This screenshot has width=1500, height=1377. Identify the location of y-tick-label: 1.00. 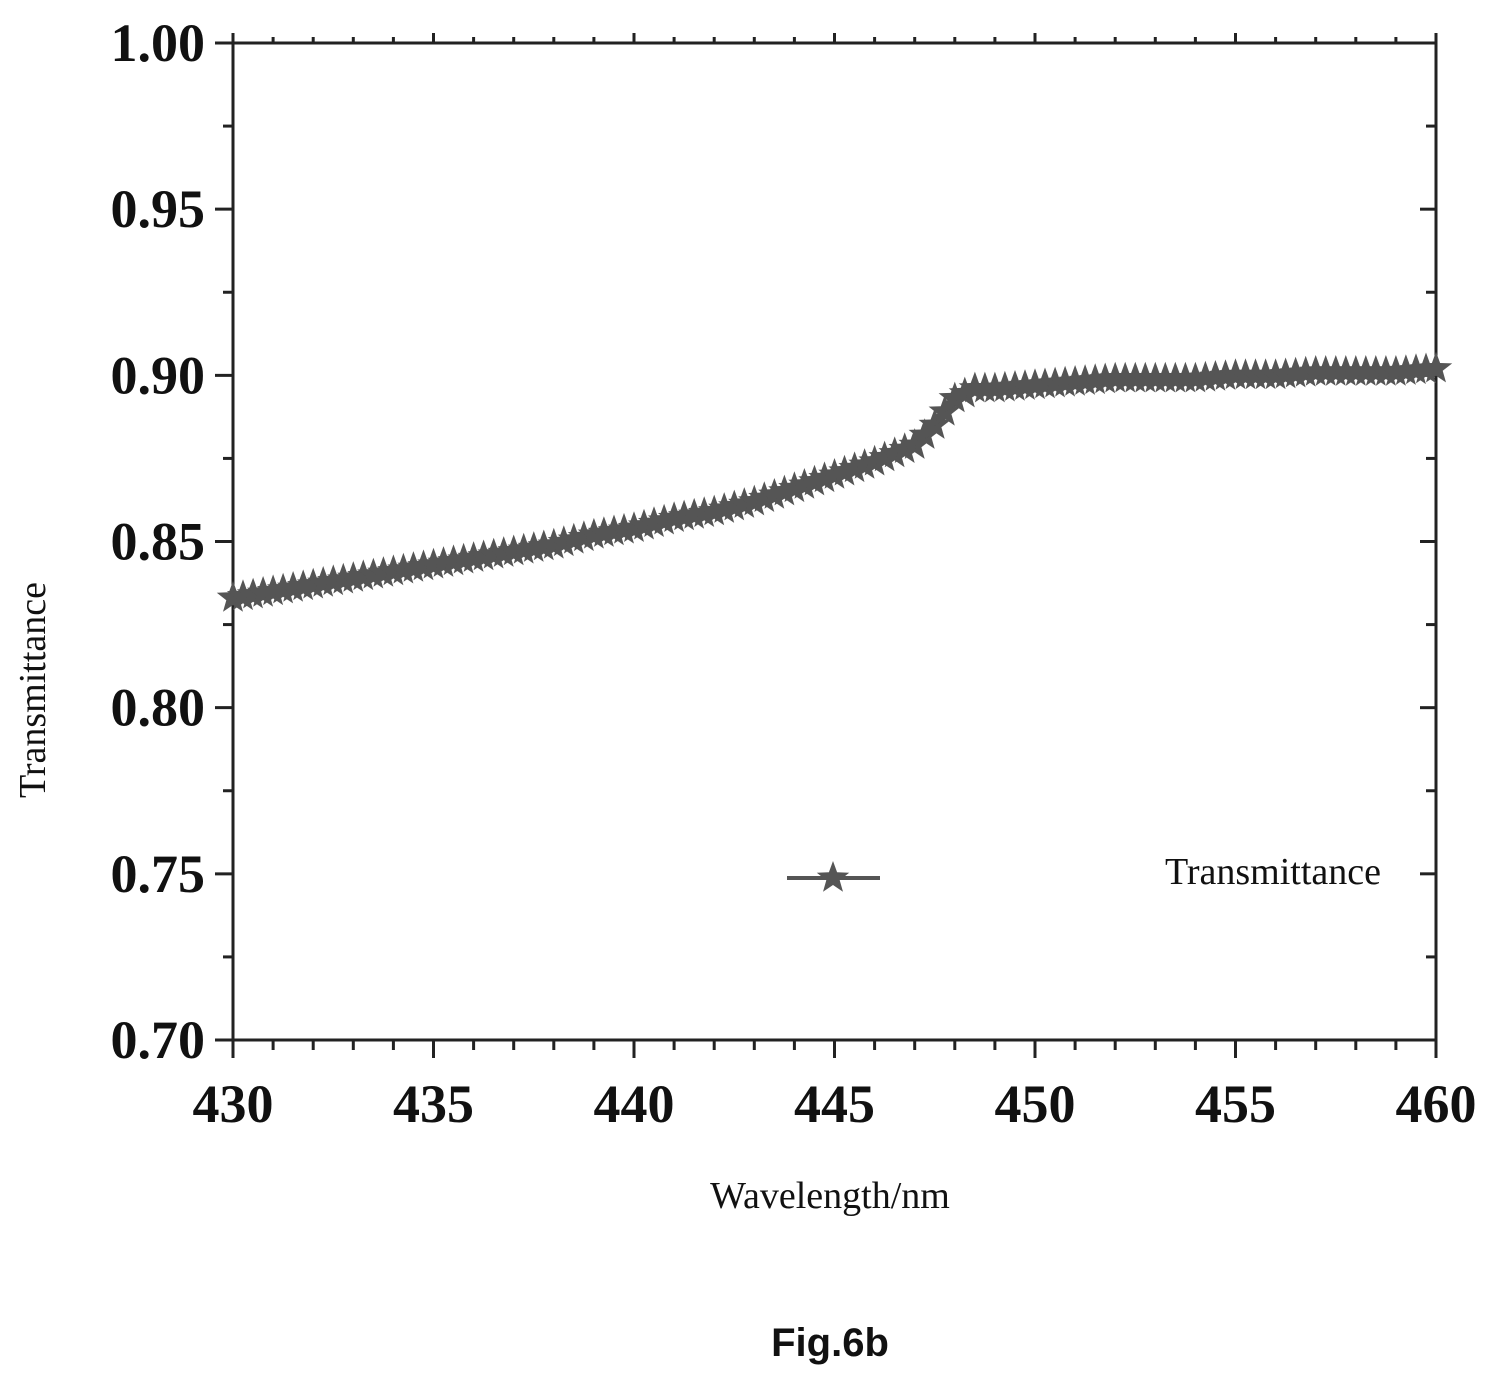
(158, 43).